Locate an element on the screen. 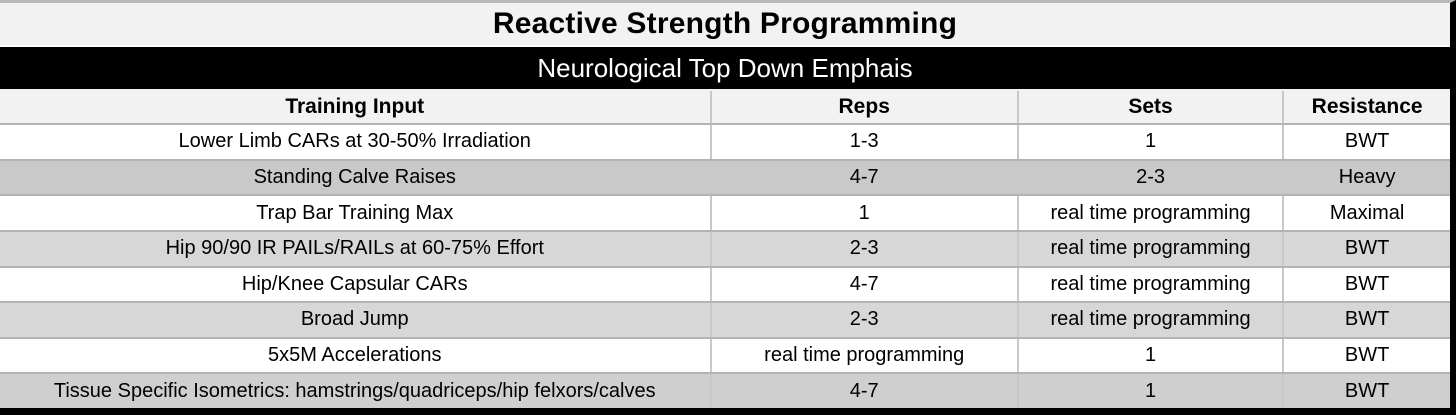  cell-training-input: 5x5M Accelerations is located at coordinates (356, 356).